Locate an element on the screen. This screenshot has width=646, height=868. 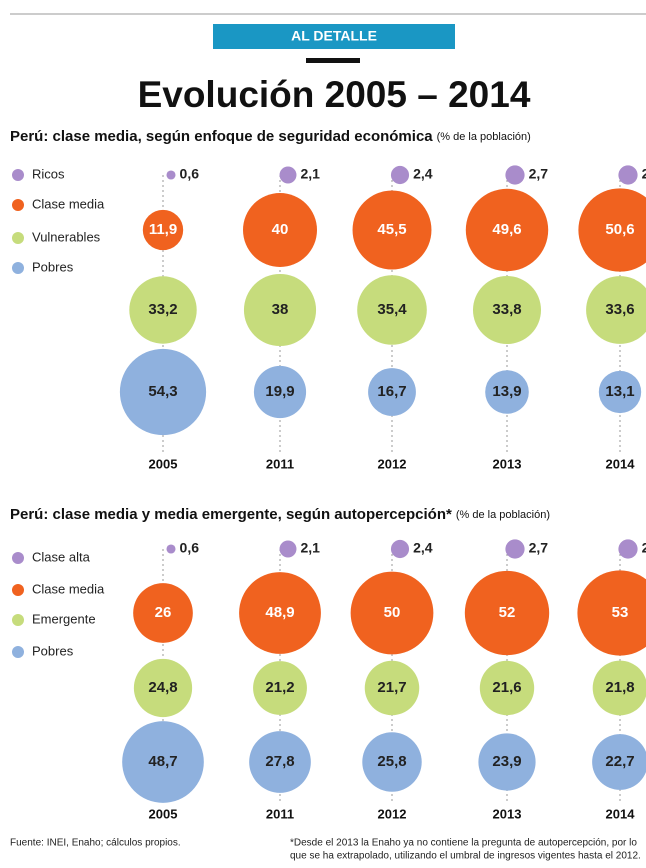
value-label: 25,8 is located at coordinates (391, 761).